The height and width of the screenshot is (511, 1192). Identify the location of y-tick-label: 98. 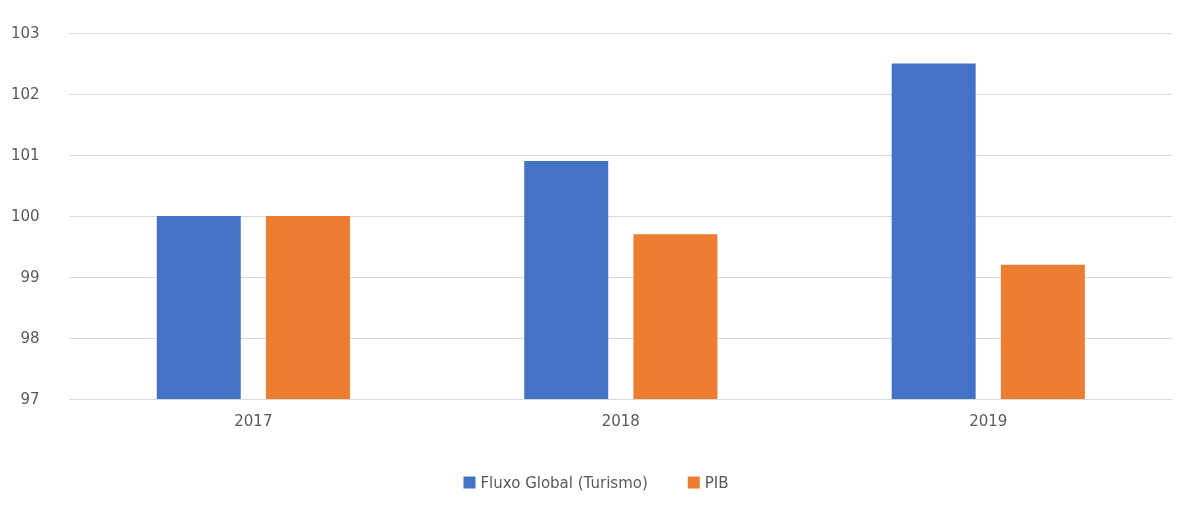
(30, 338).